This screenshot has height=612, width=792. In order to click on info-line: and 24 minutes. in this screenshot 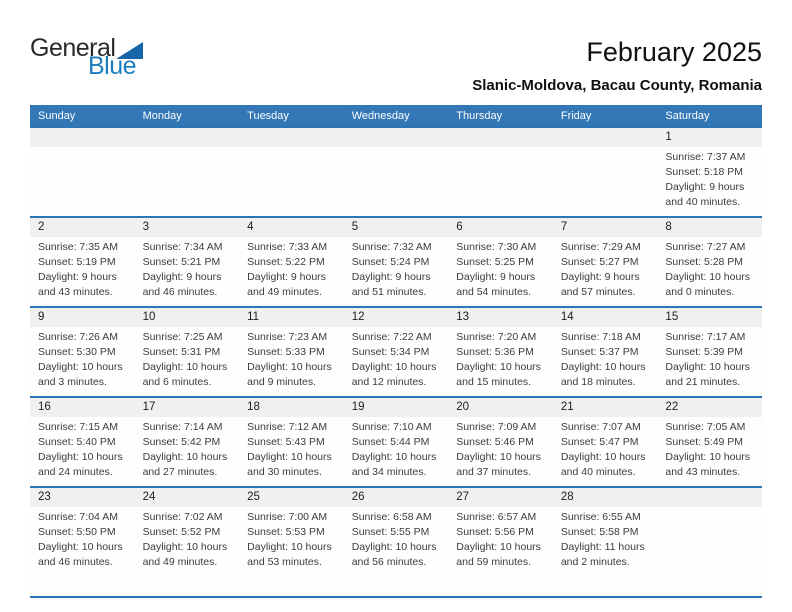, I will do `click(75, 472)`.